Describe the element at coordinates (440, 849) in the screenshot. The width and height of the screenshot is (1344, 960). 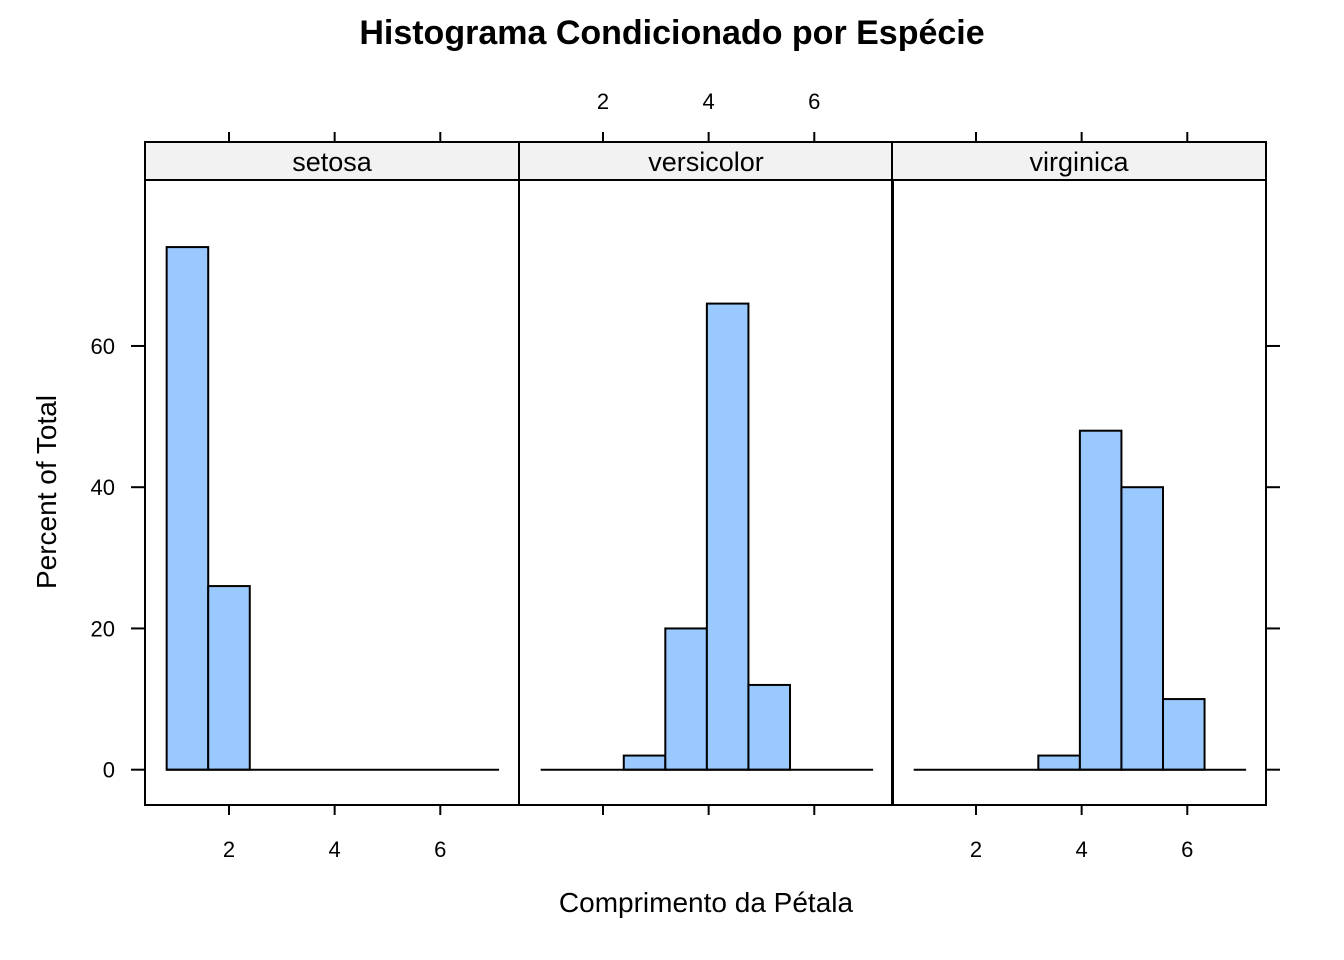
I see `x-tick-label-setosa-6: 6` at that location.